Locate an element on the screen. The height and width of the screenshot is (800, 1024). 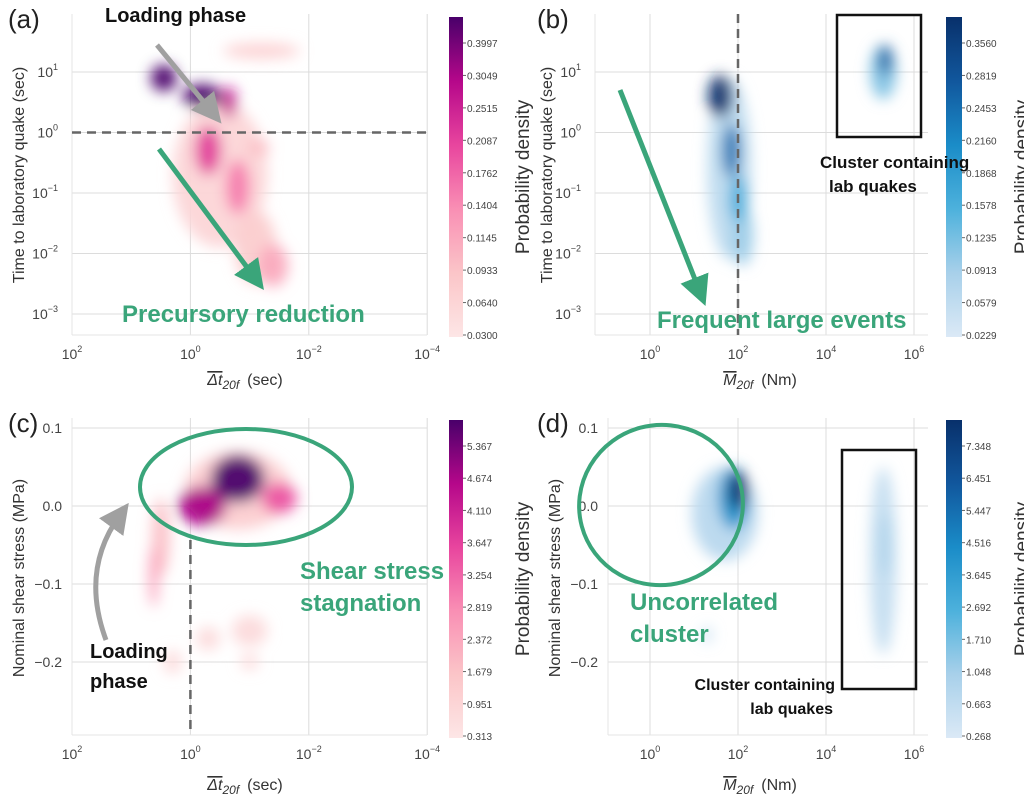
colorbar-tick-label: 4.110 is located at coordinates (479, 511).